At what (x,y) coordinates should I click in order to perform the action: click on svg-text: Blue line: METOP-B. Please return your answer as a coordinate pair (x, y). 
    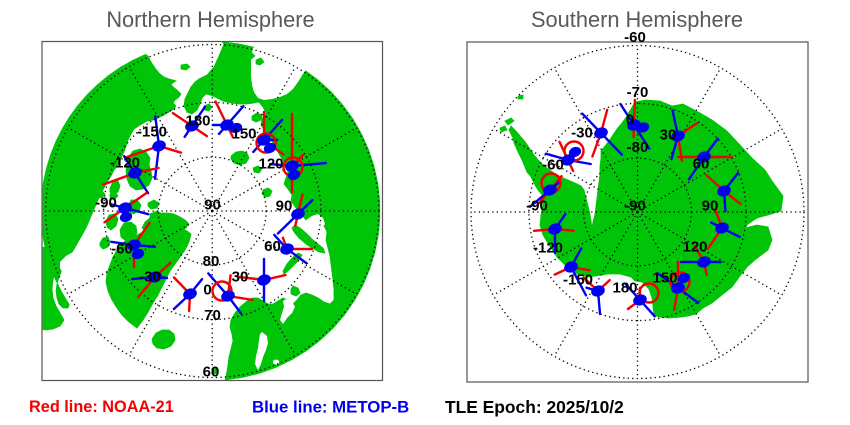
    Looking at the image, I should click on (330, 407).